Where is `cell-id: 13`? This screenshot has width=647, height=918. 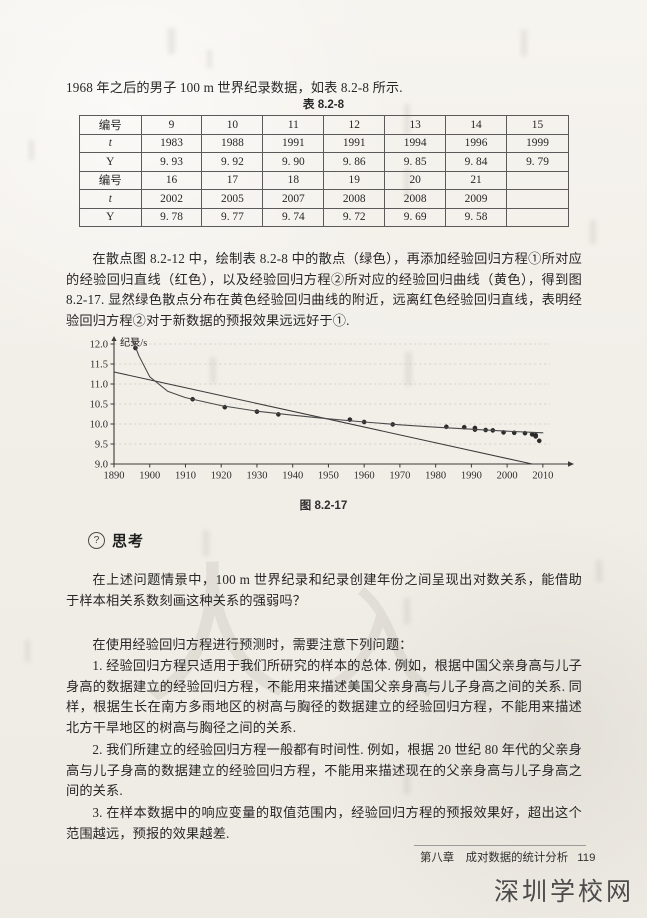
cell-id: 13 is located at coordinates (415, 125).